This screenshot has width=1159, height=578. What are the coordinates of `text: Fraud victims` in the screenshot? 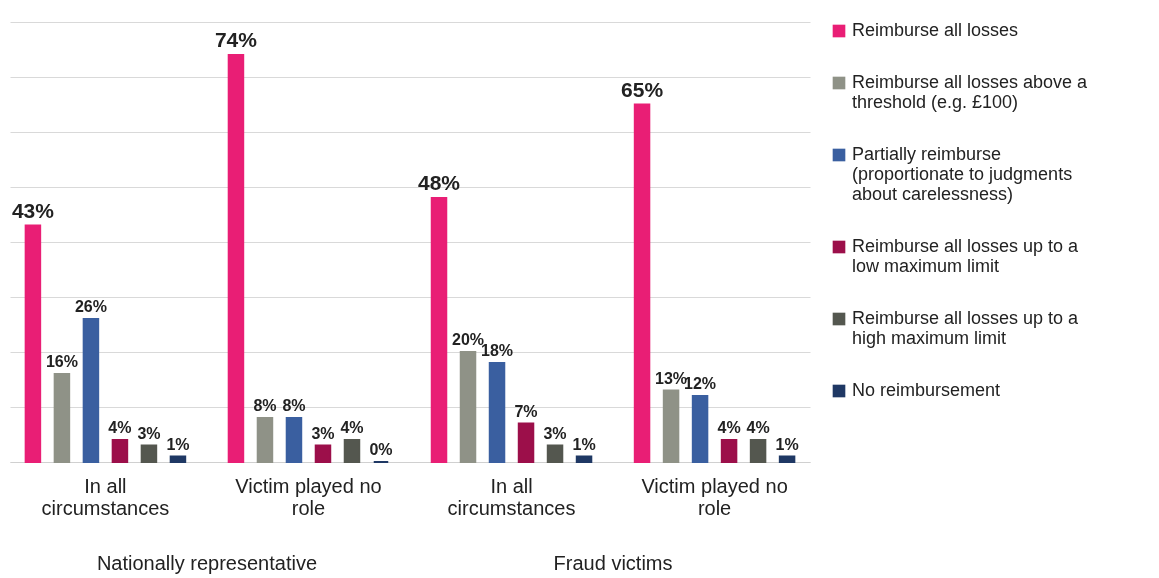 It's located at (613, 563).